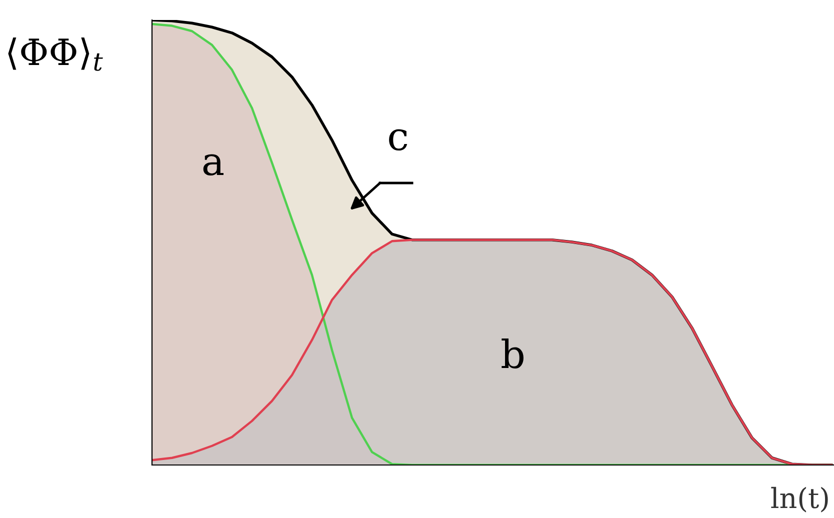  What do you see at coordinates (513, 353) in the screenshot?
I see `annotation: b` at bounding box center [513, 353].